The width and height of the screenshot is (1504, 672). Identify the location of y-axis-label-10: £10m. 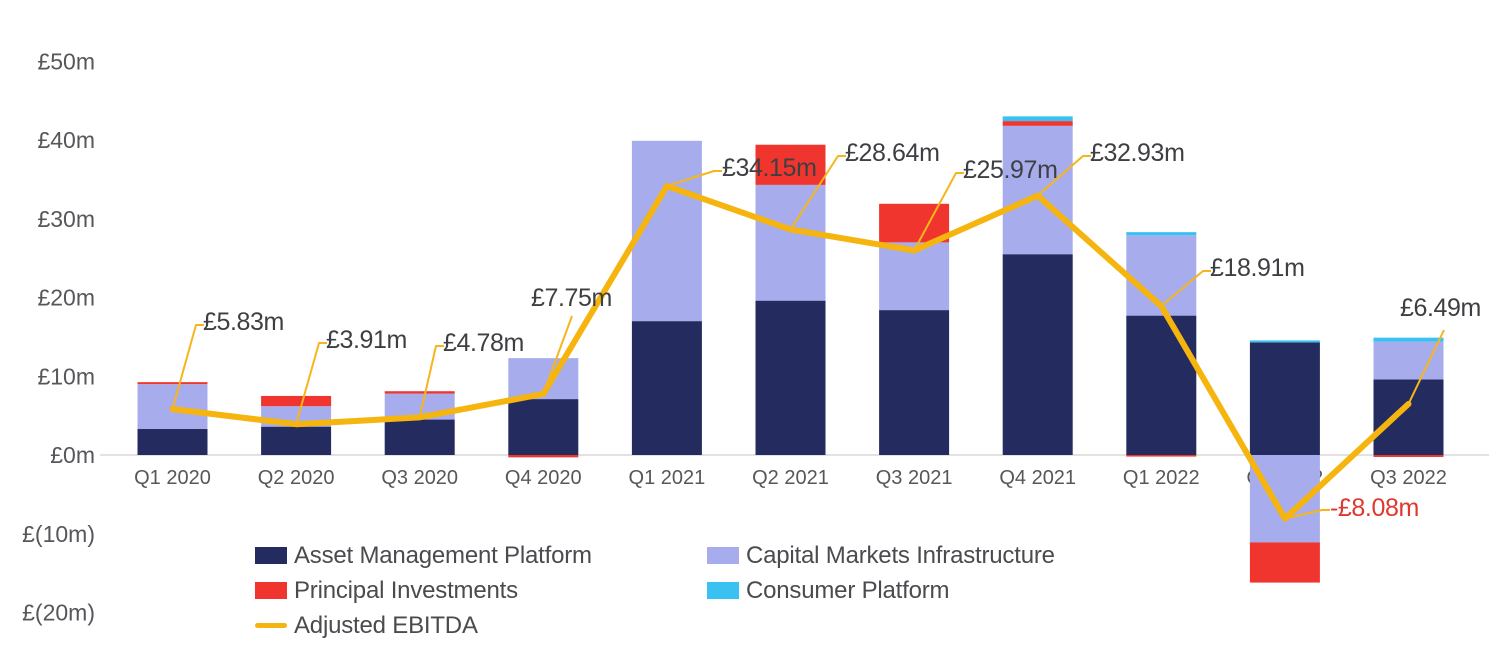
(66, 376).